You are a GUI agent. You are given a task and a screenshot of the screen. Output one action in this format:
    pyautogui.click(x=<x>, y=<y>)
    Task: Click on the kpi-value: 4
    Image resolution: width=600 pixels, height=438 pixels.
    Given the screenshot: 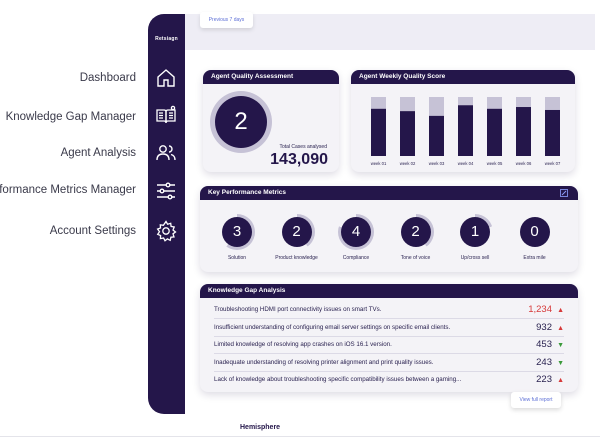 What is the action you would take?
    pyautogui.click(x=356, y=232)
    